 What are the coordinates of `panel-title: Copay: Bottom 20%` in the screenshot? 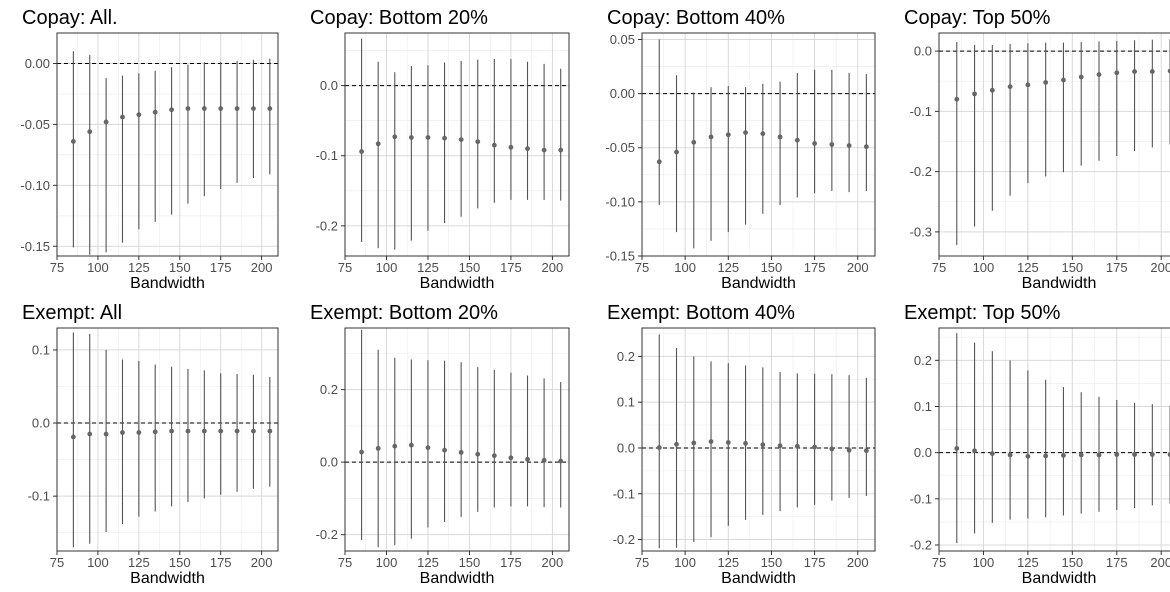 It's located at (399, 18).